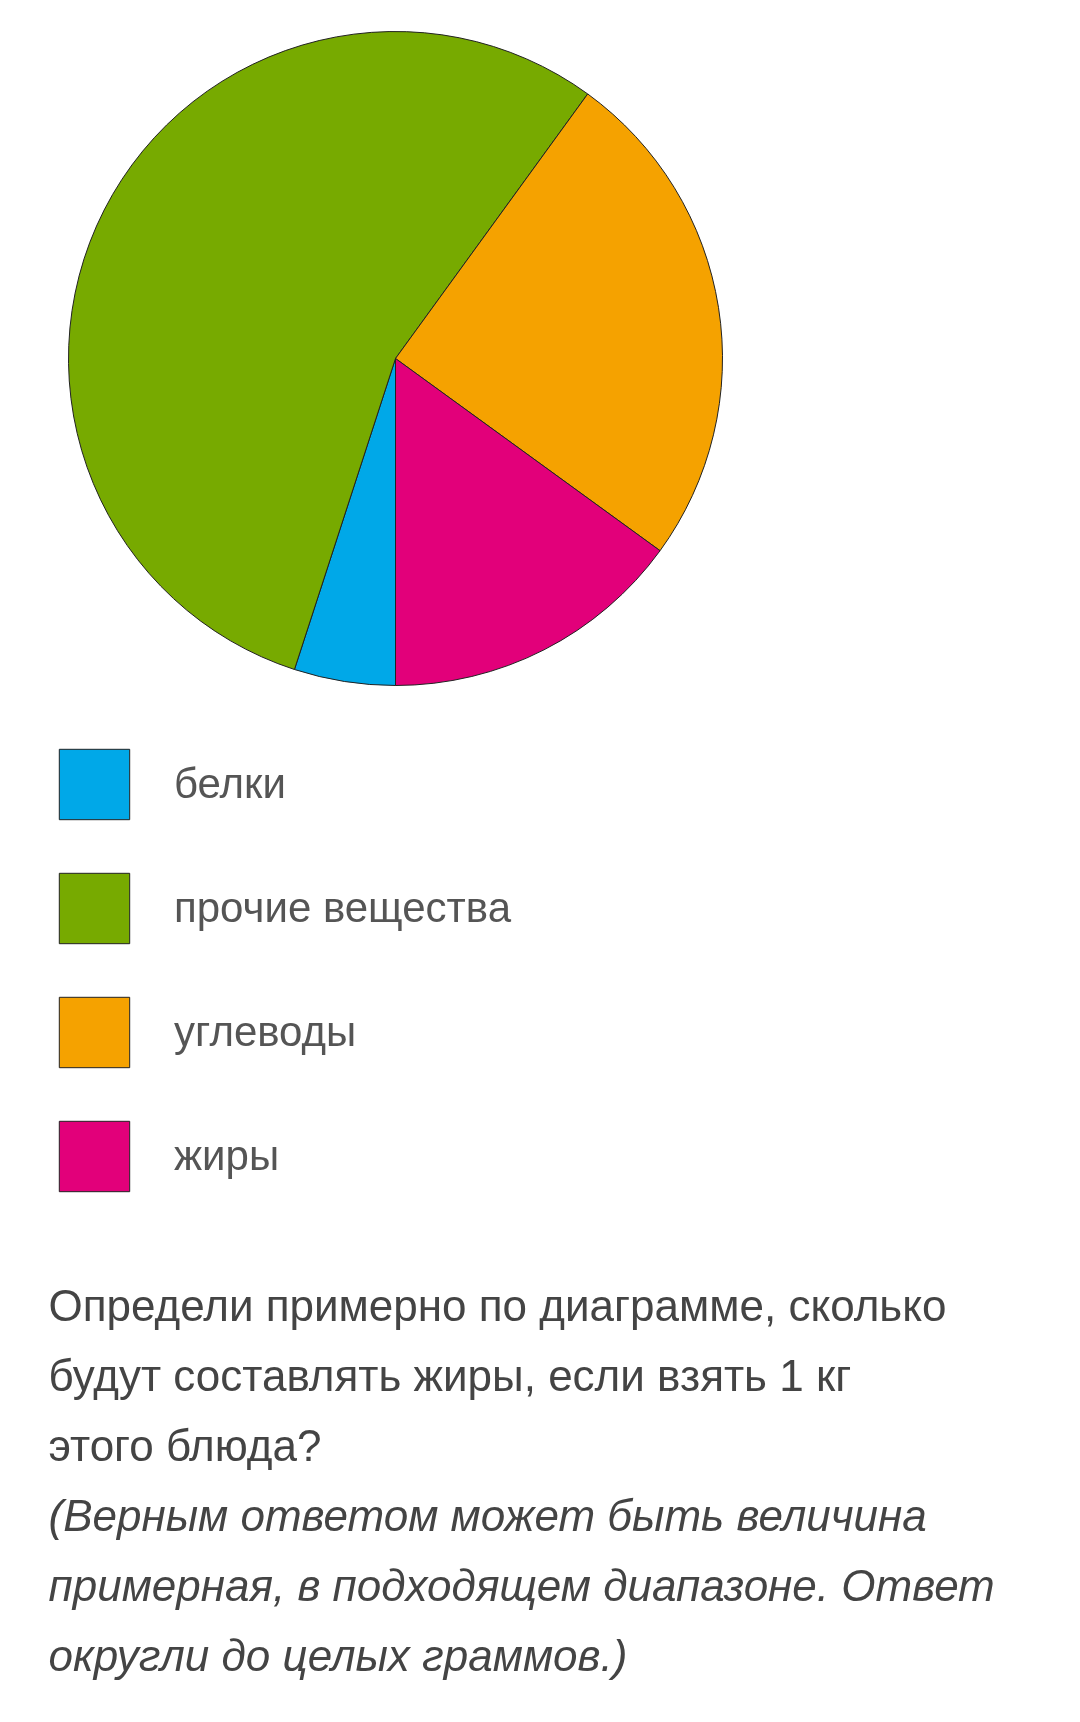  Describe the element at coordinates (342, 908) in the screenshot. I see `legend-label: прочие вещества` at that location.